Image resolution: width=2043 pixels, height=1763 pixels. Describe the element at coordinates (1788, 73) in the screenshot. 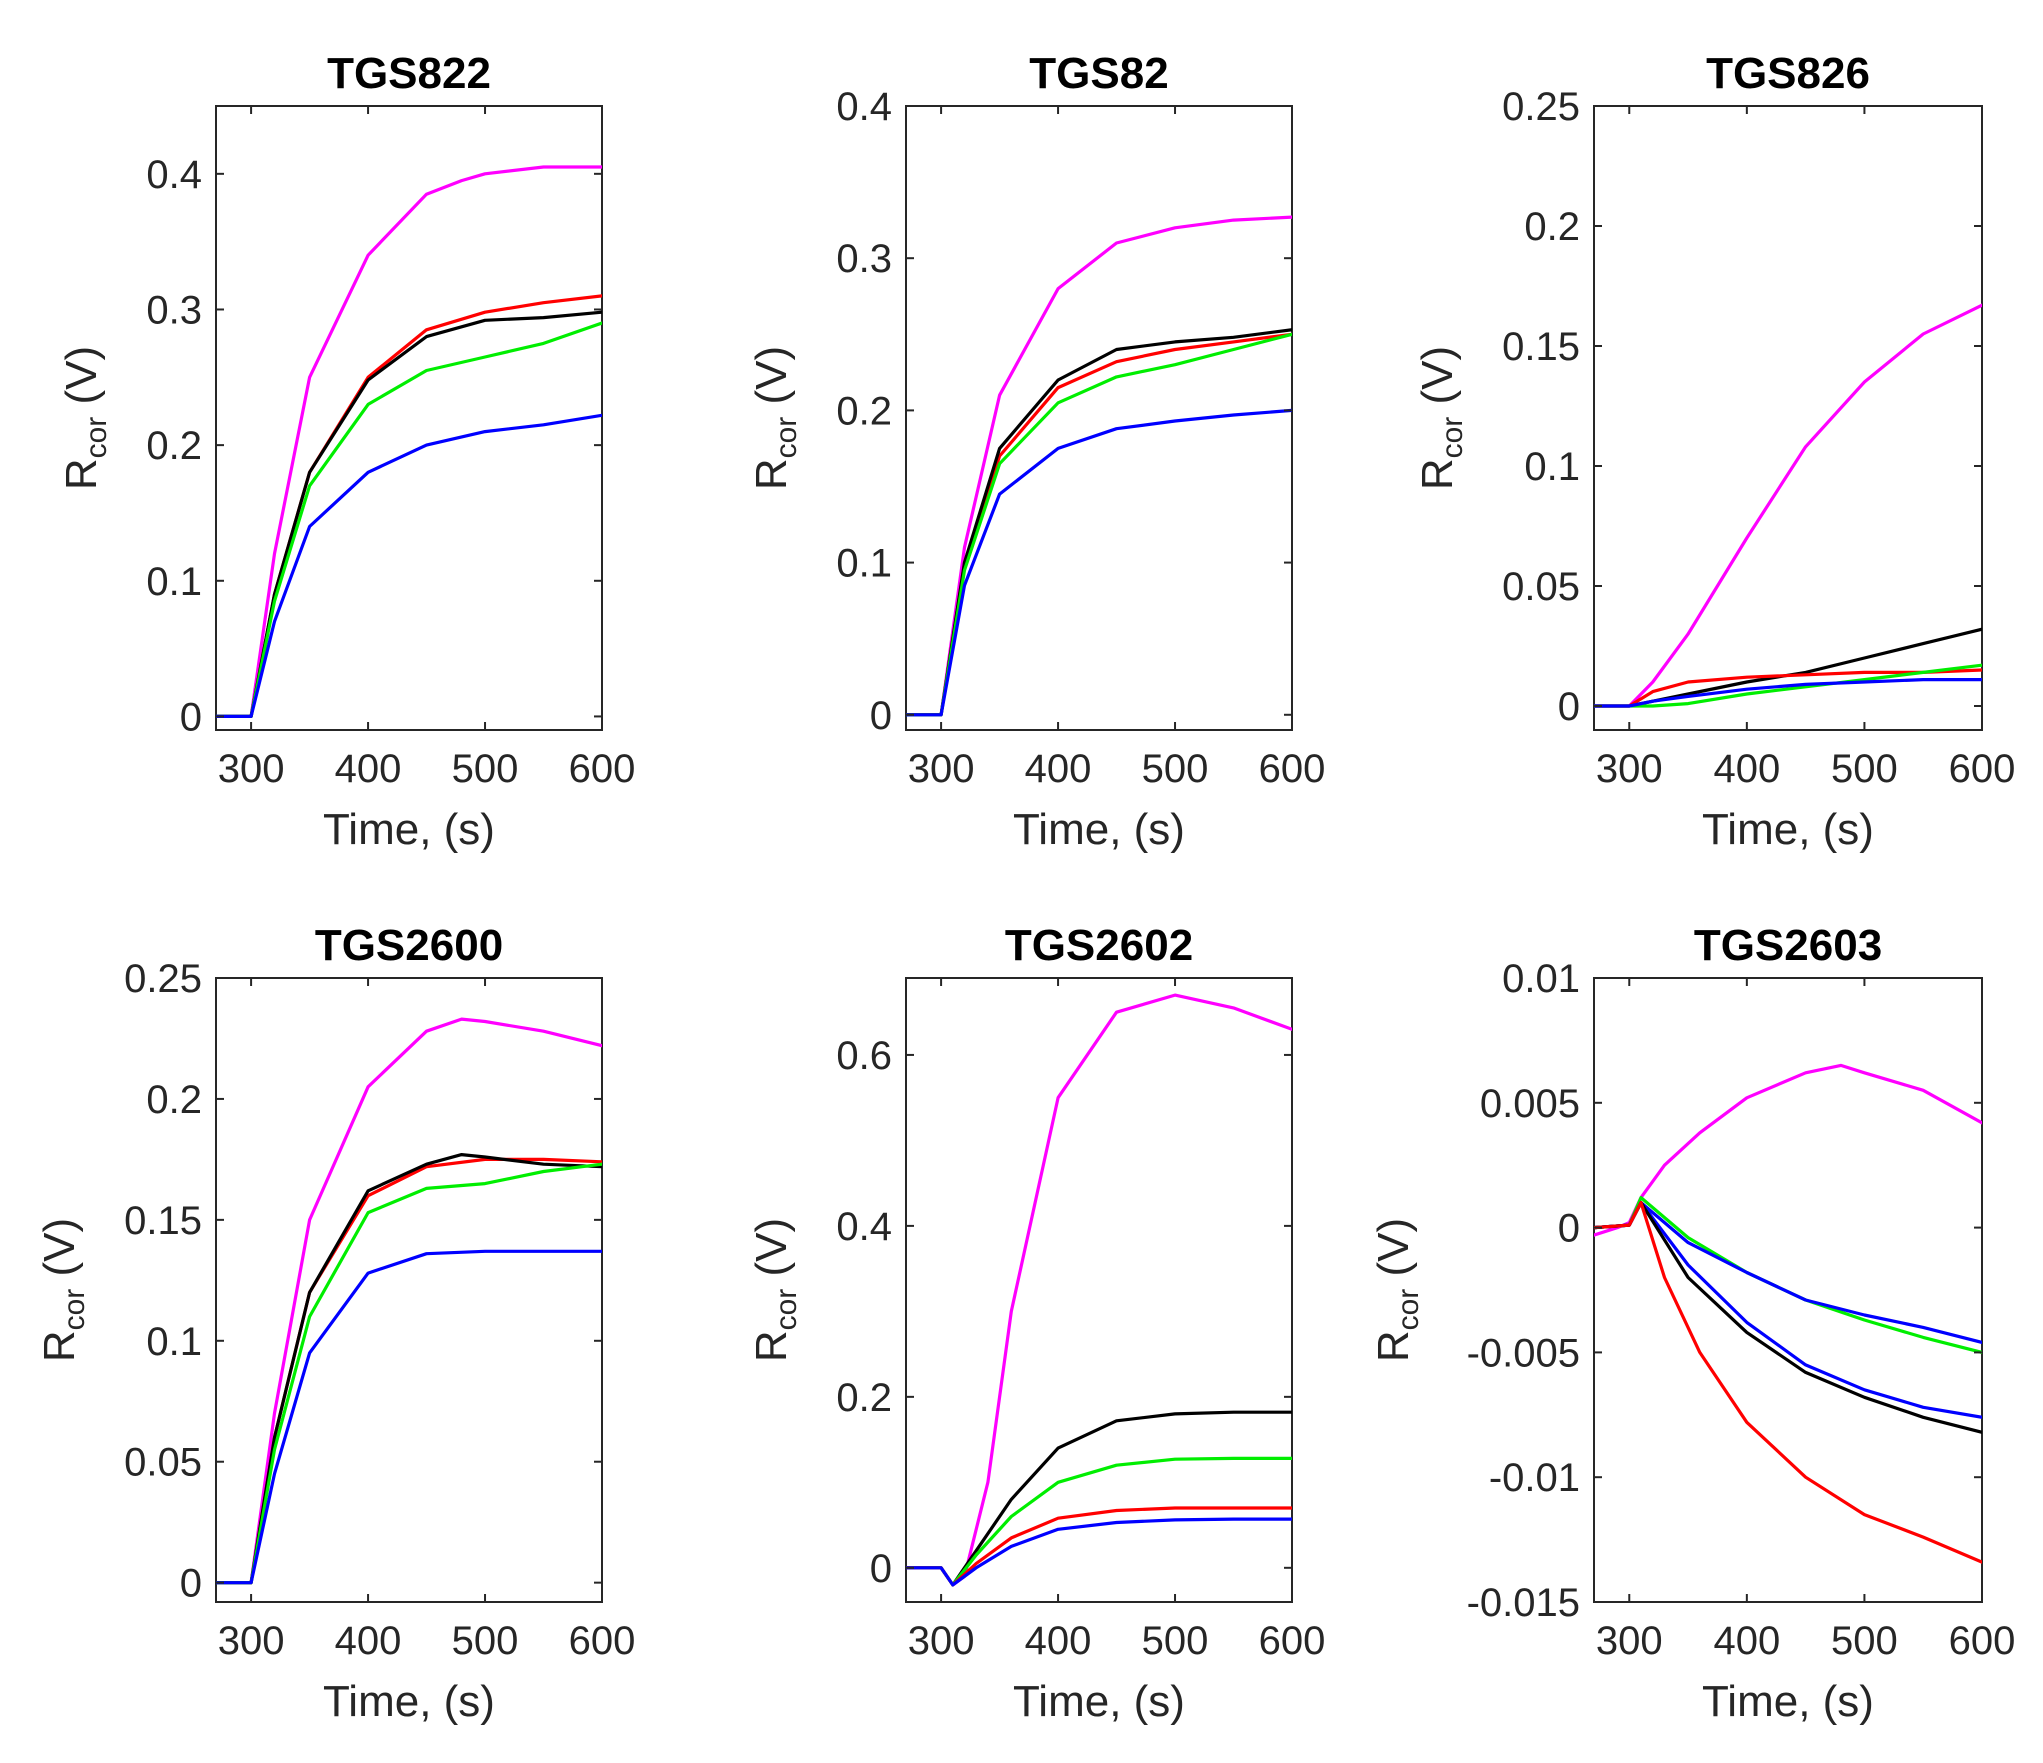

I see `chart-title: TGS826` at that location.